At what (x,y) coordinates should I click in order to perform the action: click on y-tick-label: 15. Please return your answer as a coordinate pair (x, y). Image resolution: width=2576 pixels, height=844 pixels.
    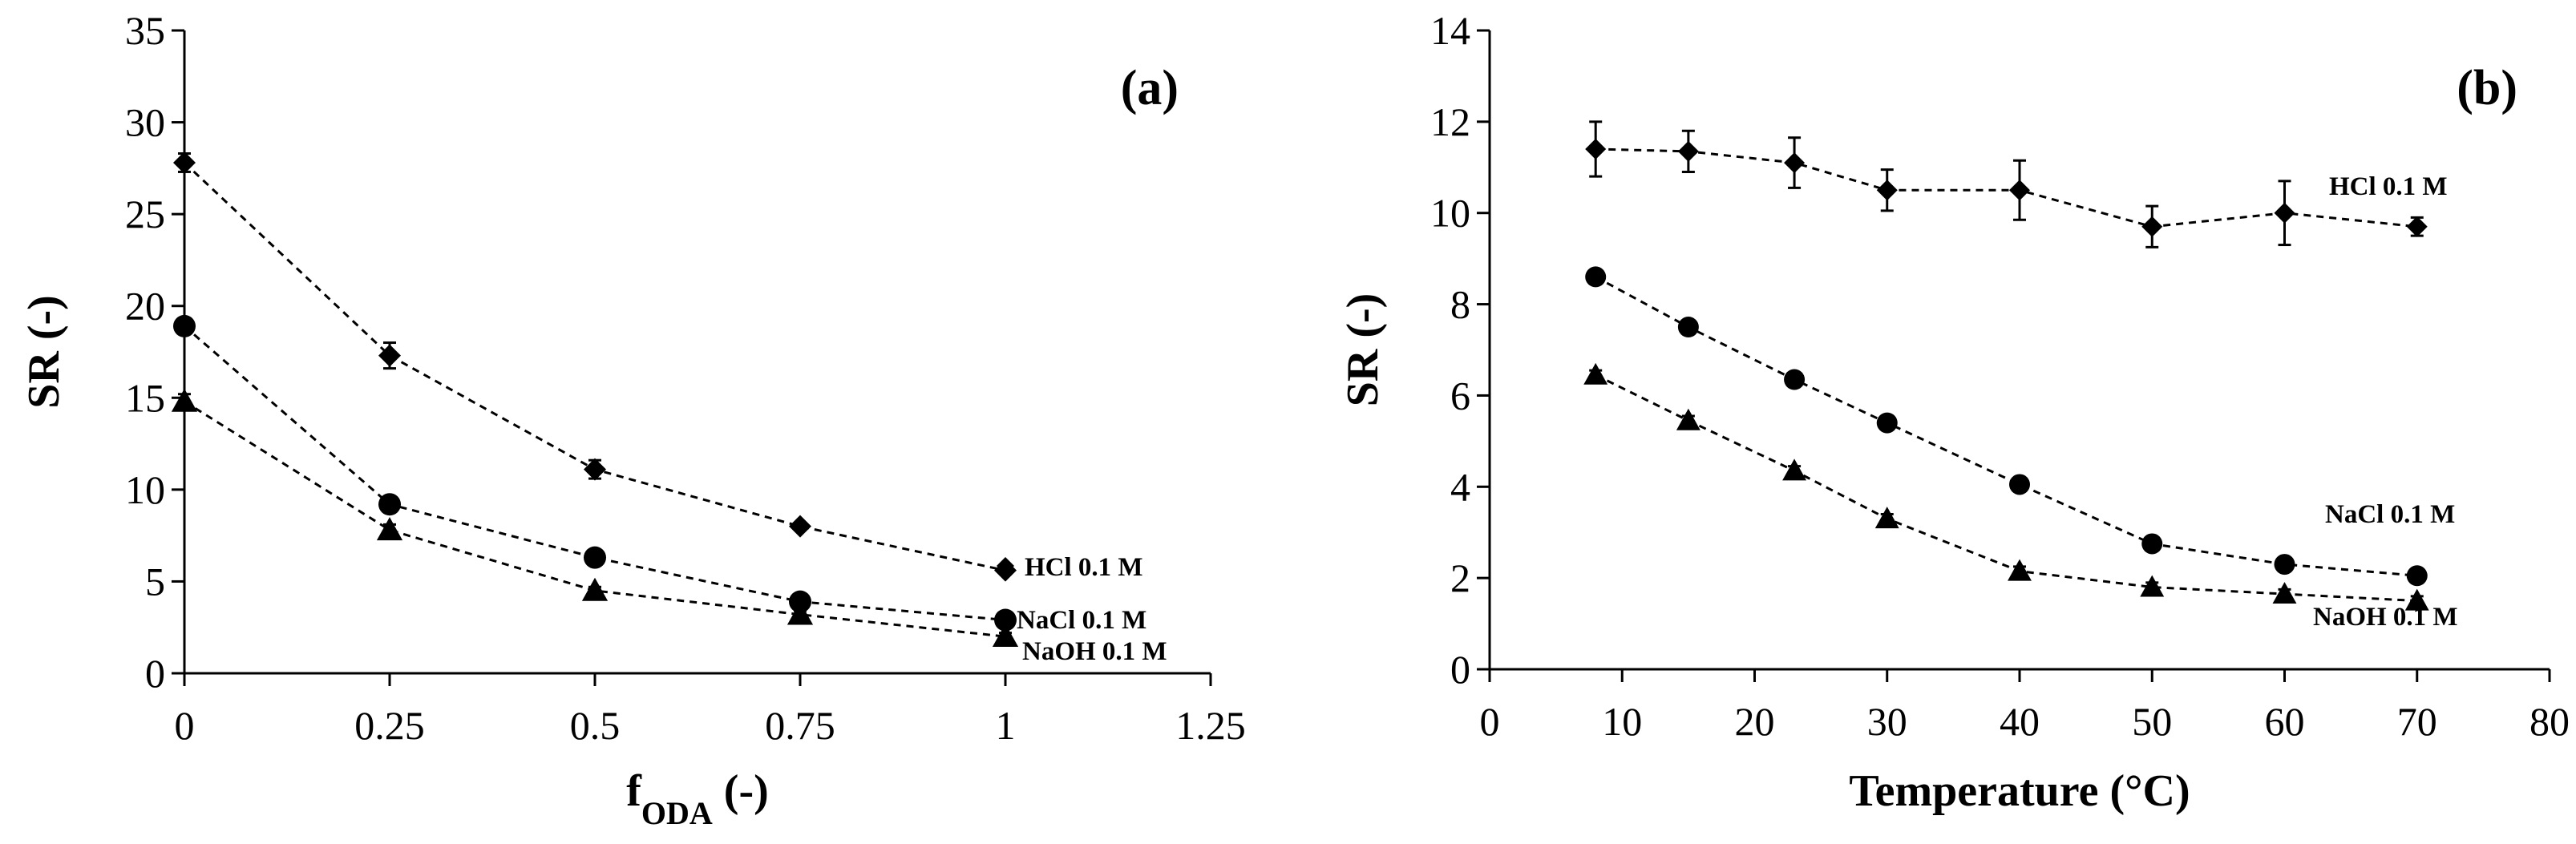
    Looking at the image, I should click on (145, 397).